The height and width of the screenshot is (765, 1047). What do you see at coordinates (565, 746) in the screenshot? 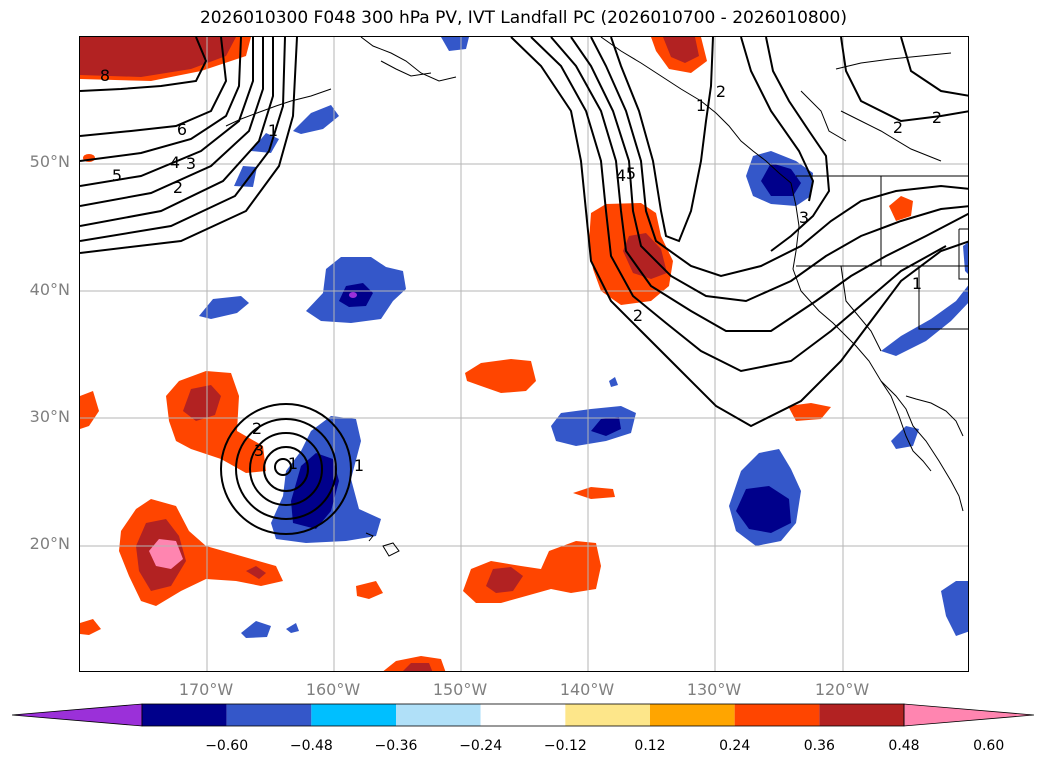
I see `colorbar-tick-label: −0.12` at bounding box center [565, 746].